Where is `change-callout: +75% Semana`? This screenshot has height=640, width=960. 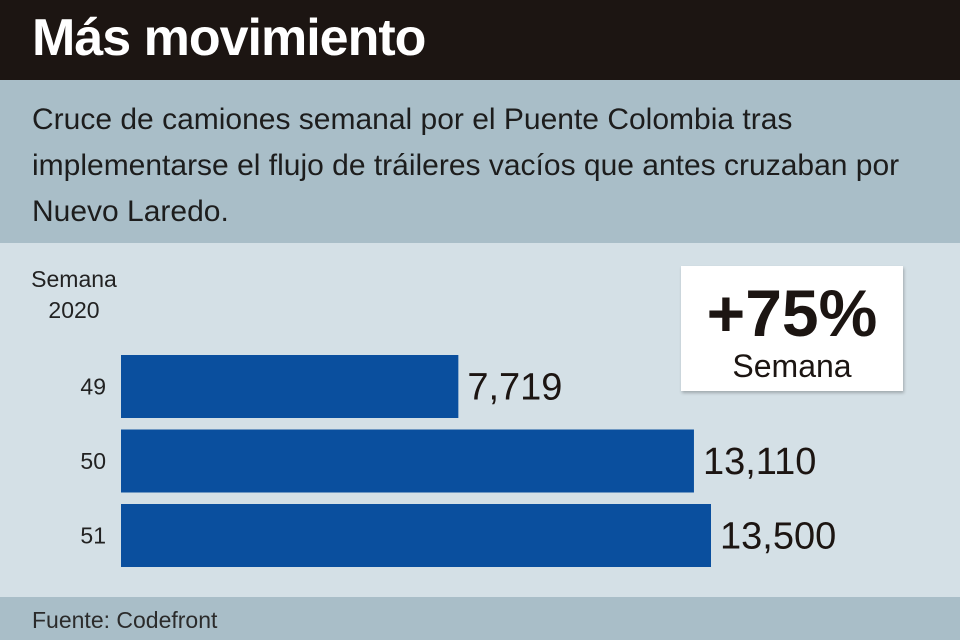 change-callout: +75% Semana is located at coordinates (792, 328).